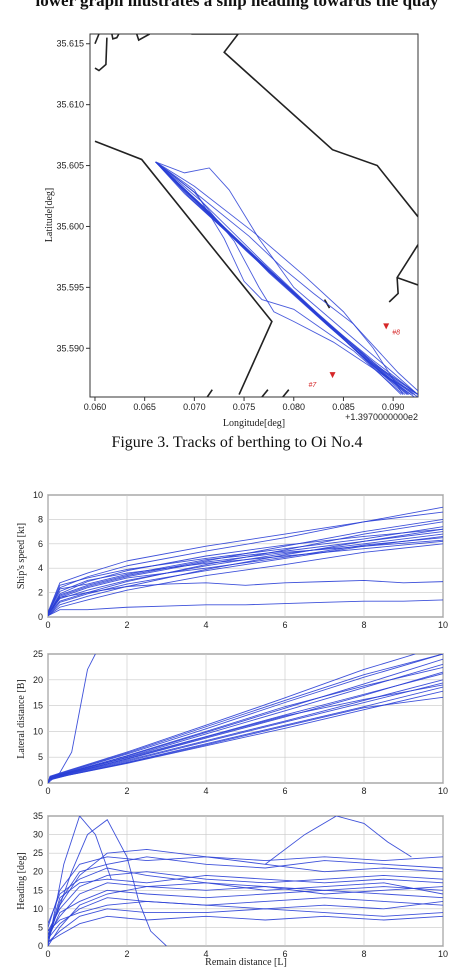 This screenshot has width=474, height=967. I want to click on y-tick-label: 35.605, so click(70, 166).